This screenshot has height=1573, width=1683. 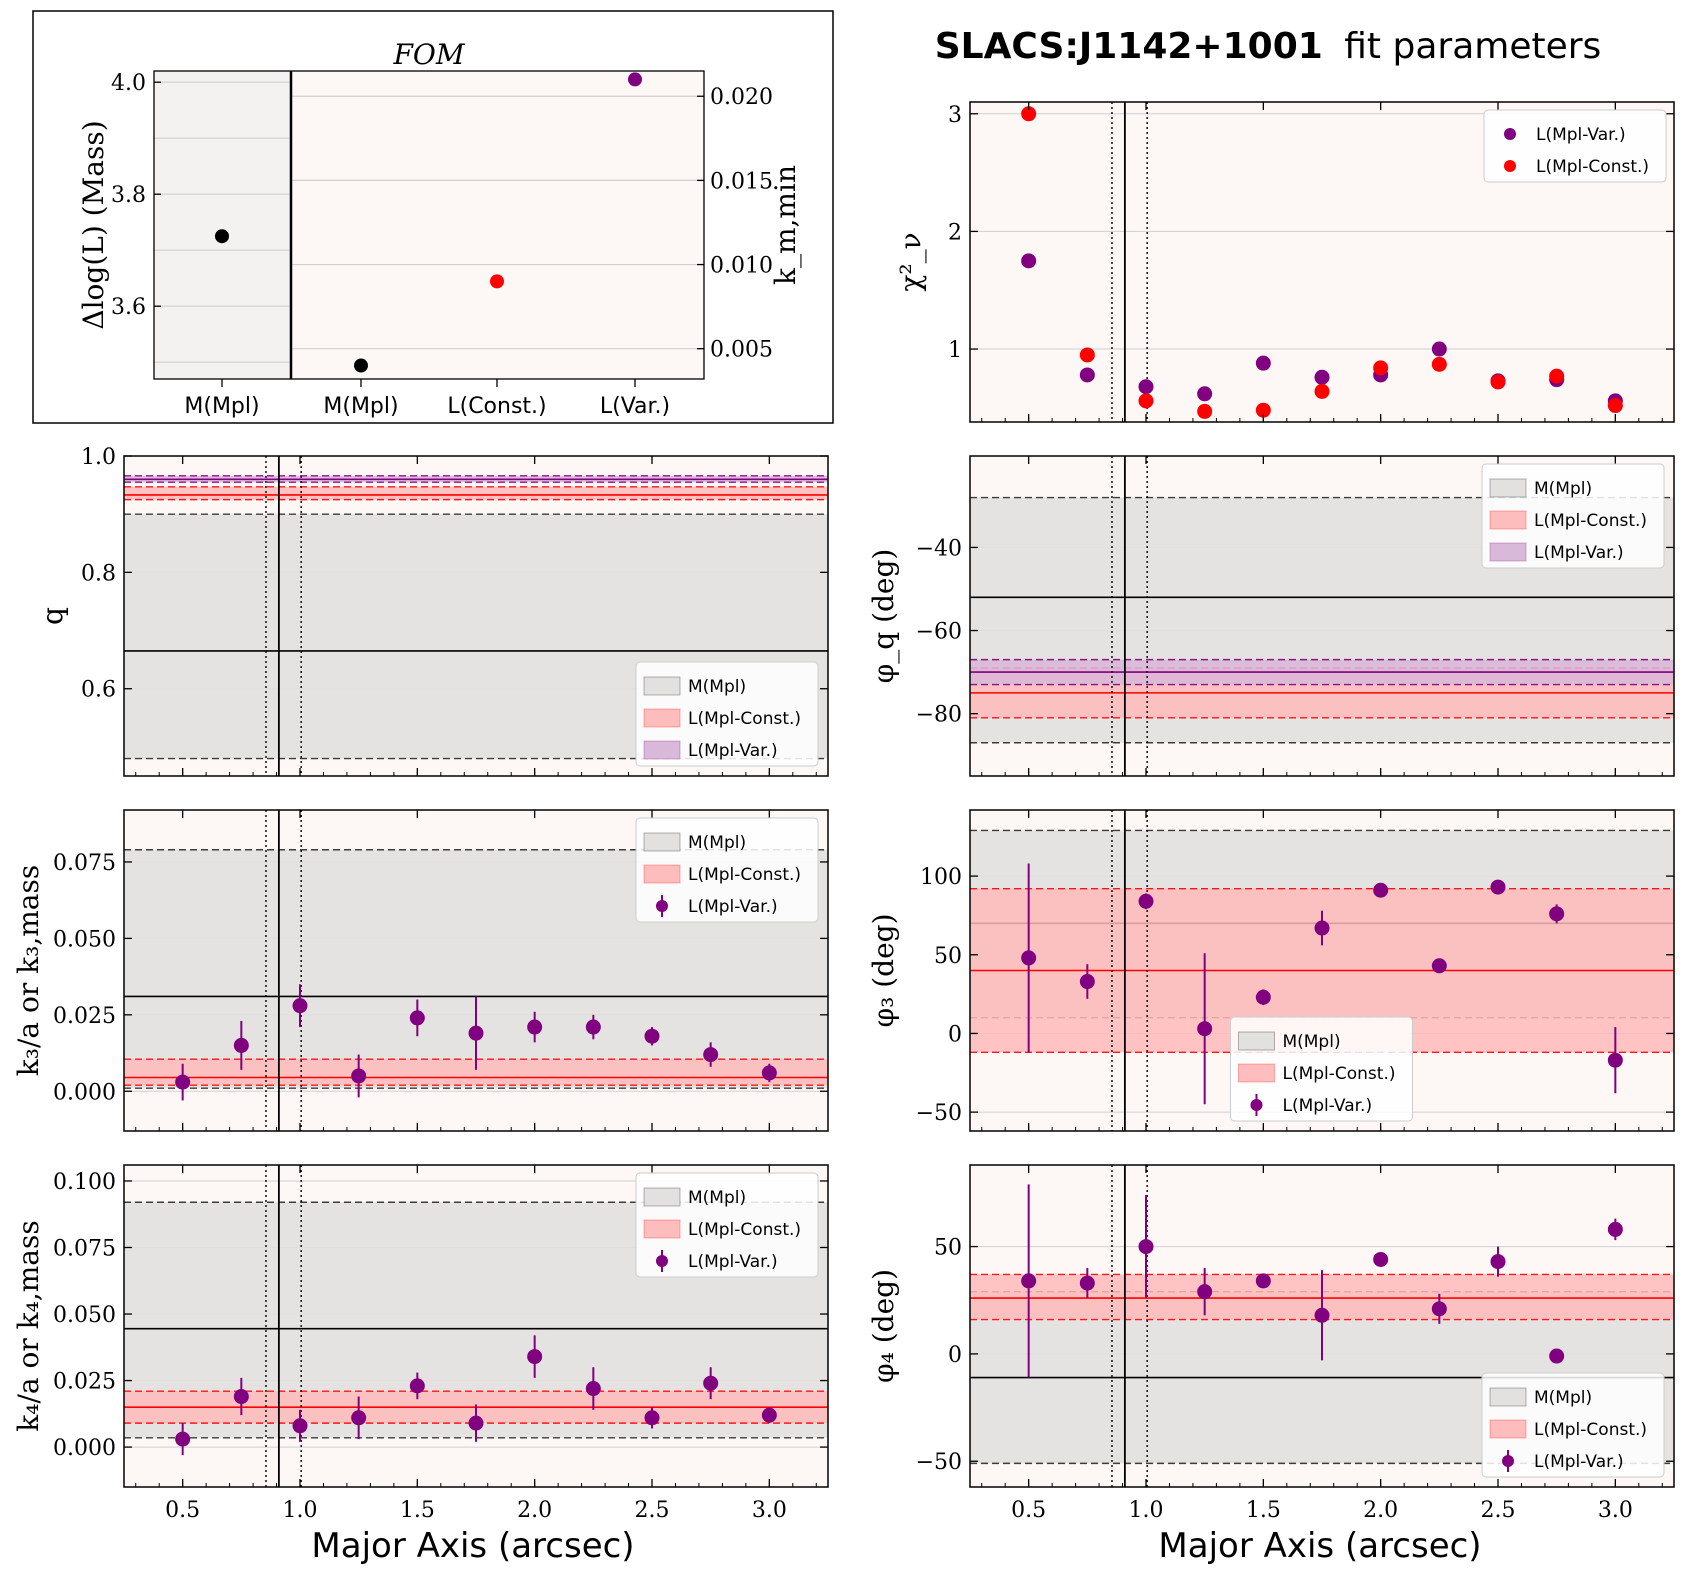 I want to click on suptitle-bold: SLACS:J1142+1001, so click(x=1129, y=46).